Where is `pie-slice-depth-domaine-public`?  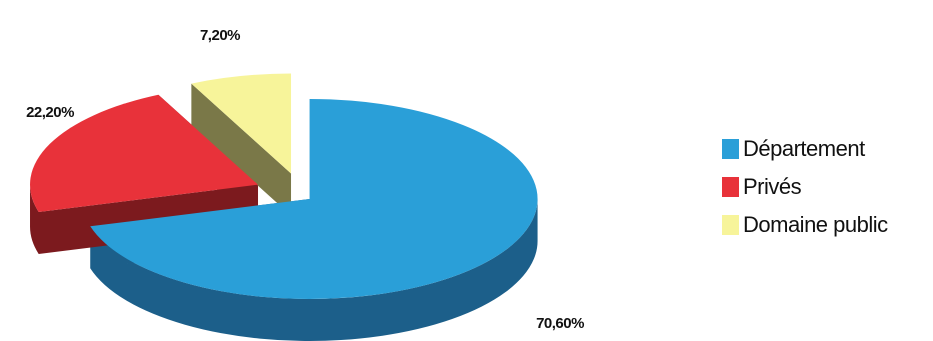
pie-slice-depth-domaine-public is located at coordinates (241, 144).